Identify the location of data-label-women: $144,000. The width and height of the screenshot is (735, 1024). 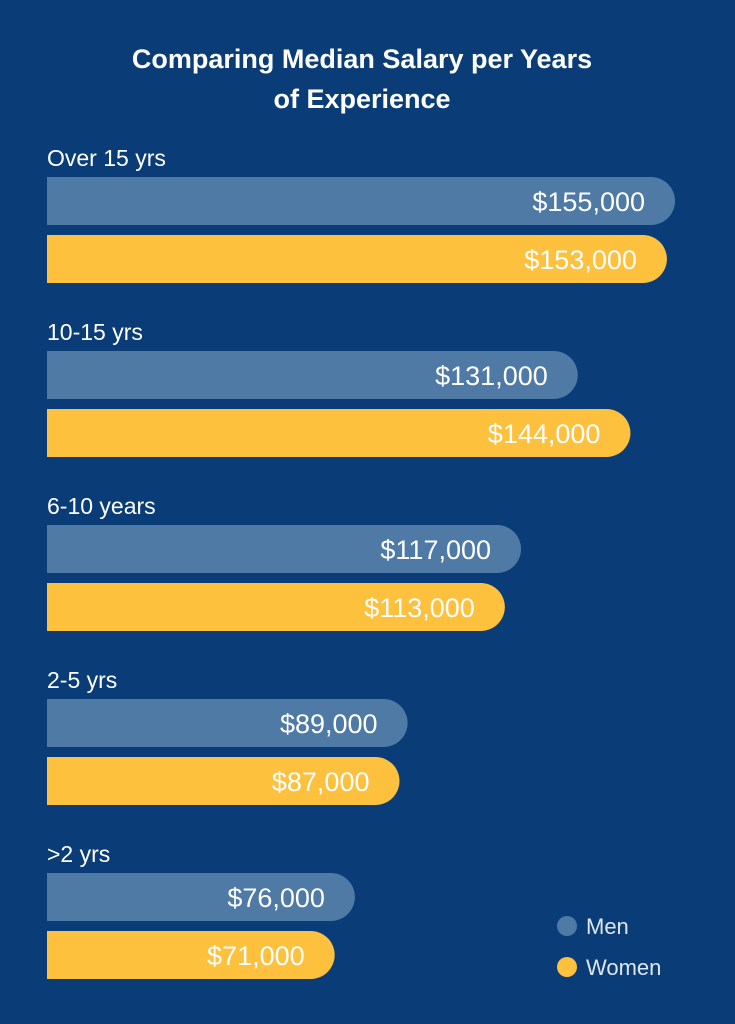
(544, 434).